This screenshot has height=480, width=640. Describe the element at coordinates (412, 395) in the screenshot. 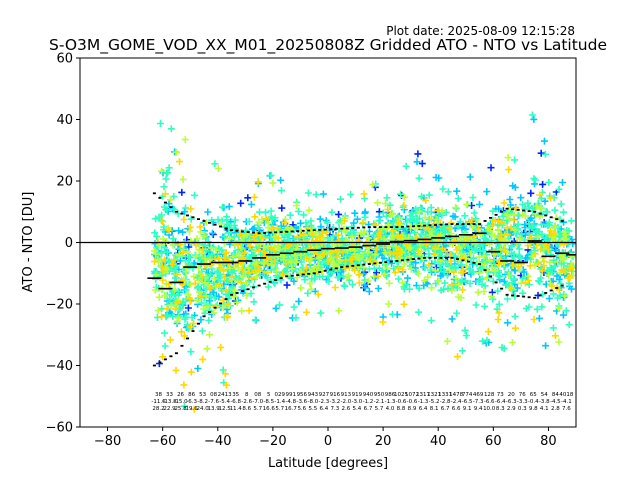

I see `count-label: 1072` at that location.